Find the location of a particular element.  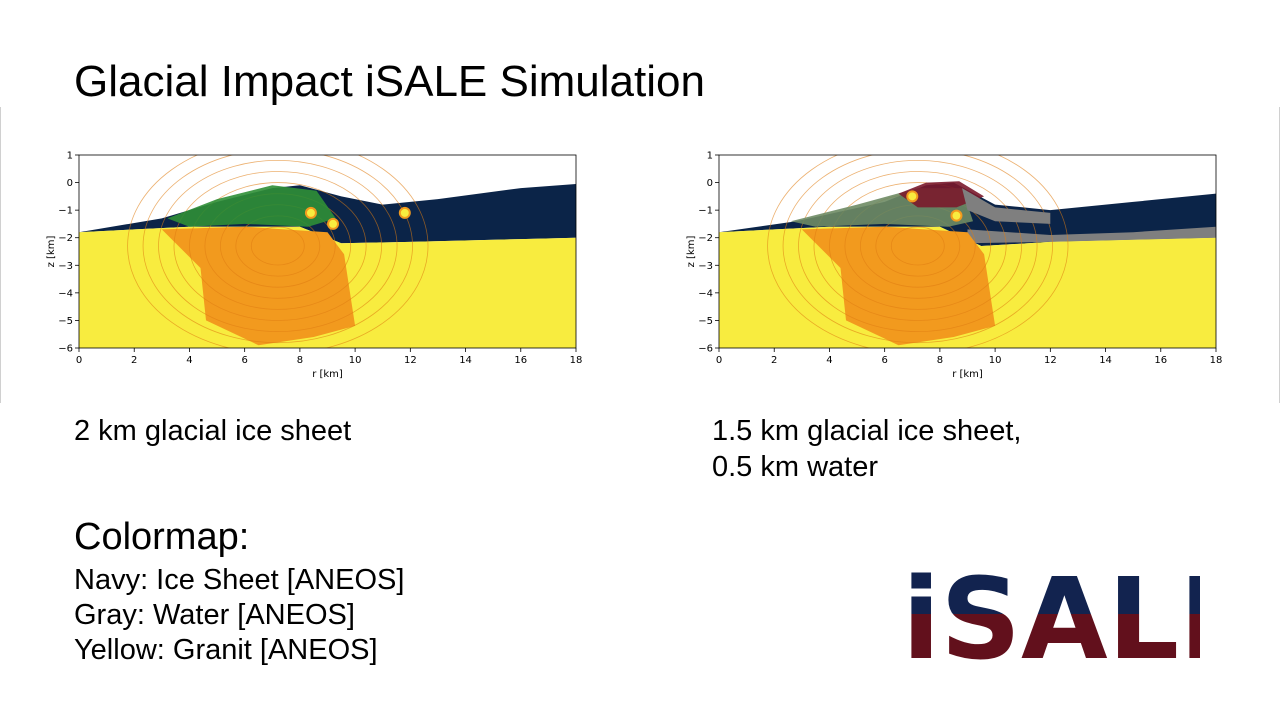

logo-text-bottom: iSALE is located at coordinates (1051, 612).